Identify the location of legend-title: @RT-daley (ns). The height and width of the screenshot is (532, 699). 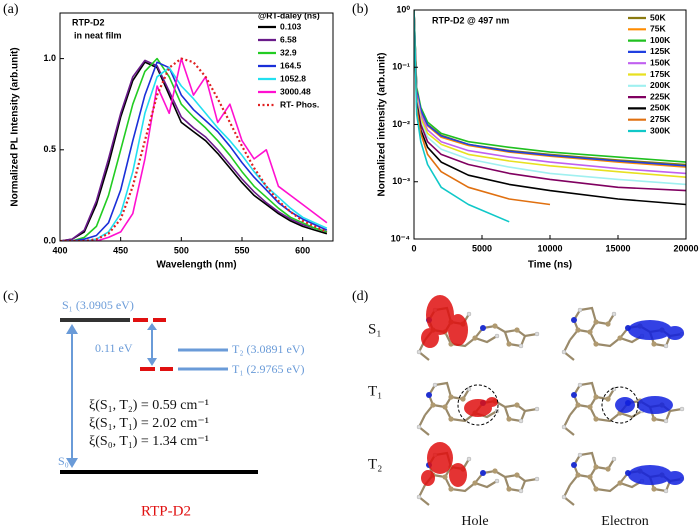
(289, 15).